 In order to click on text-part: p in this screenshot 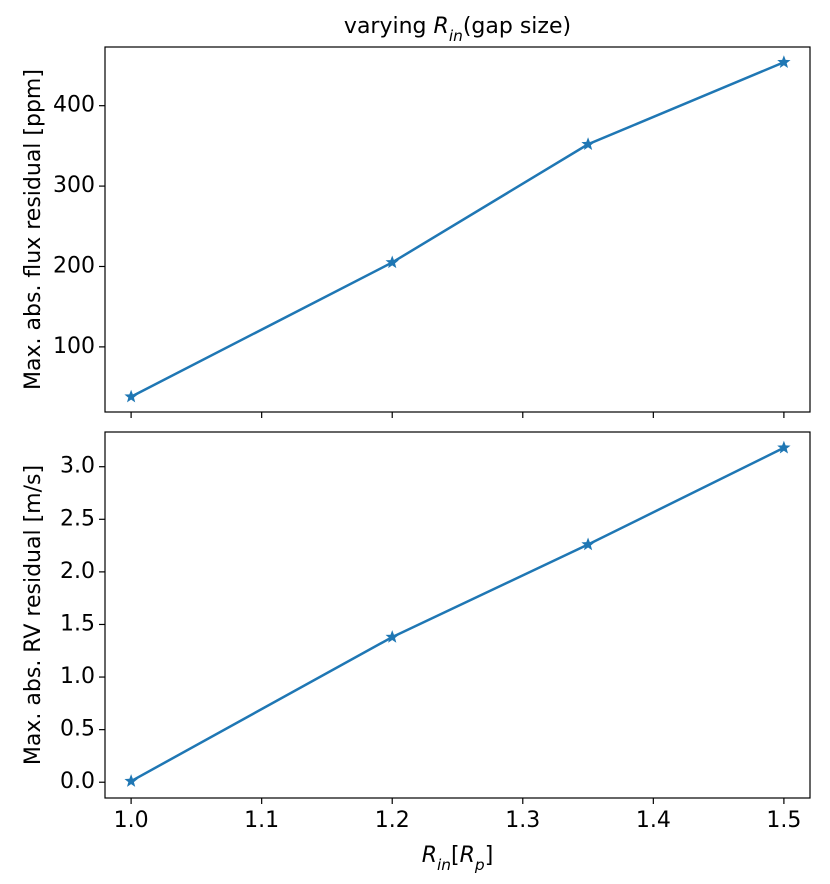, I will do `click(479, 865)`.